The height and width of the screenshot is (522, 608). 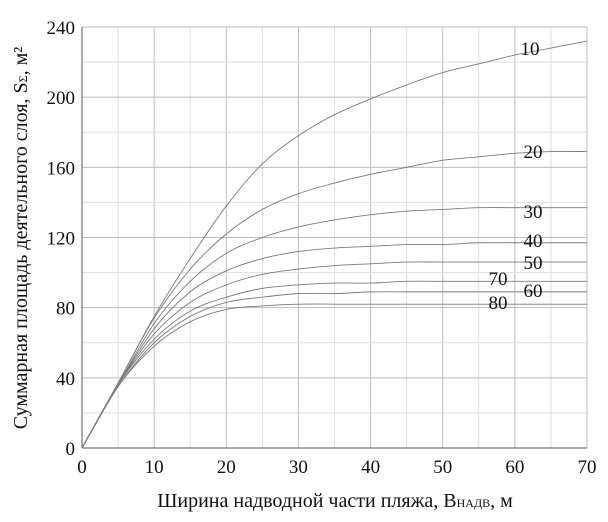 I want to click on curve-label-40: 40, so click(x=533, y=241).